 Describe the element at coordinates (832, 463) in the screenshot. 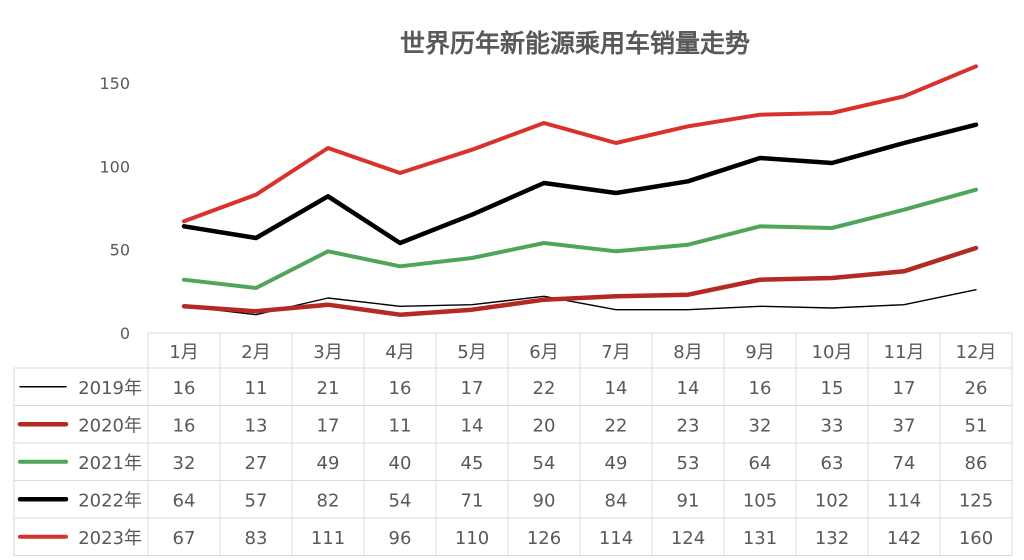

I see `data-cell: 63` at that location.